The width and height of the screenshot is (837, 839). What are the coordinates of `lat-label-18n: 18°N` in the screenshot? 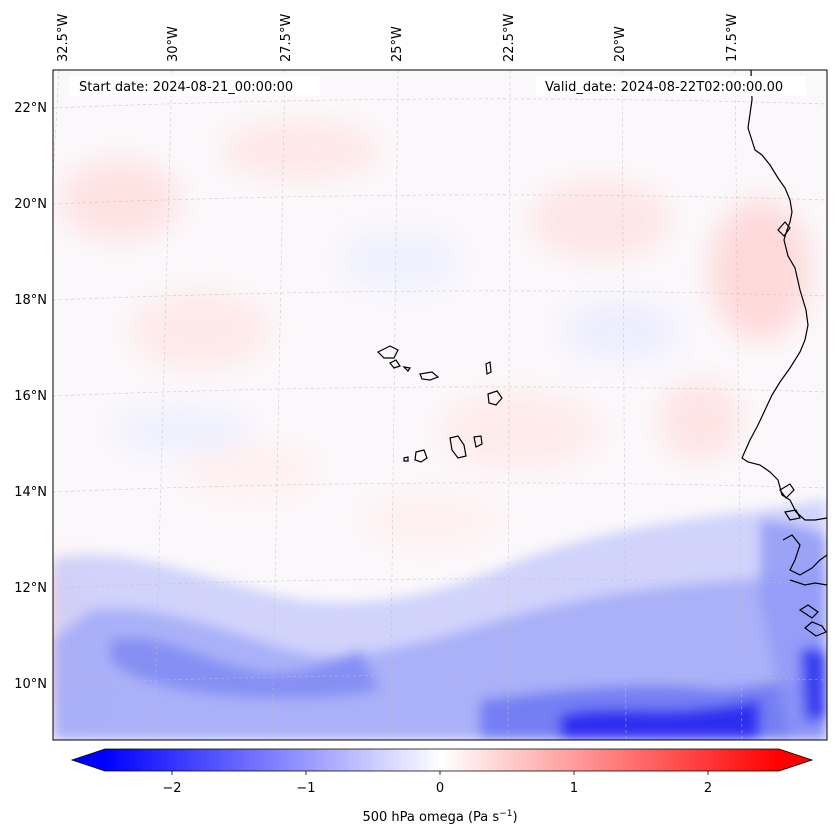 It's located at (30, 300).